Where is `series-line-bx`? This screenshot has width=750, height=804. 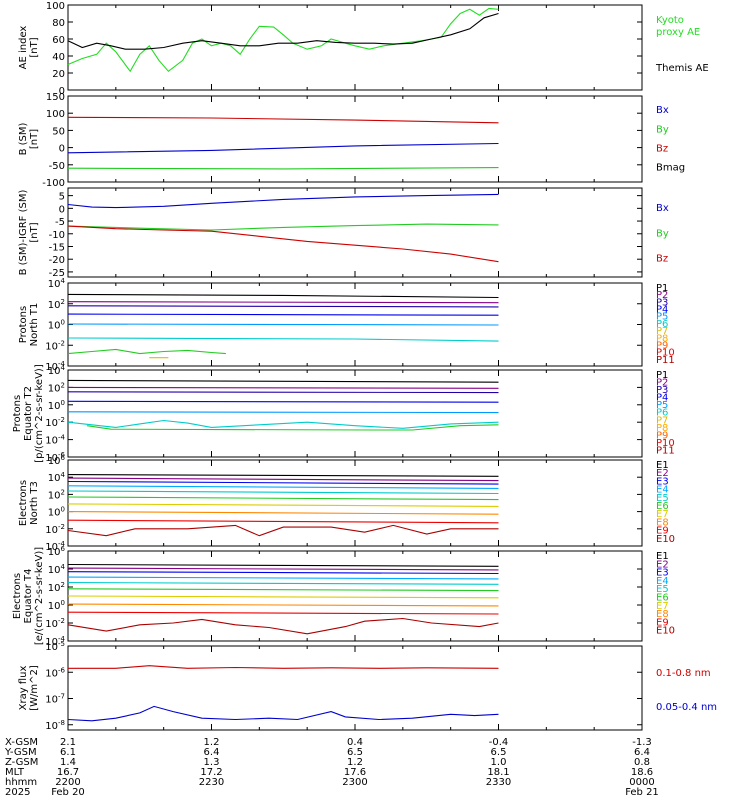 series-line-bx is located at coordinates (283, 148).